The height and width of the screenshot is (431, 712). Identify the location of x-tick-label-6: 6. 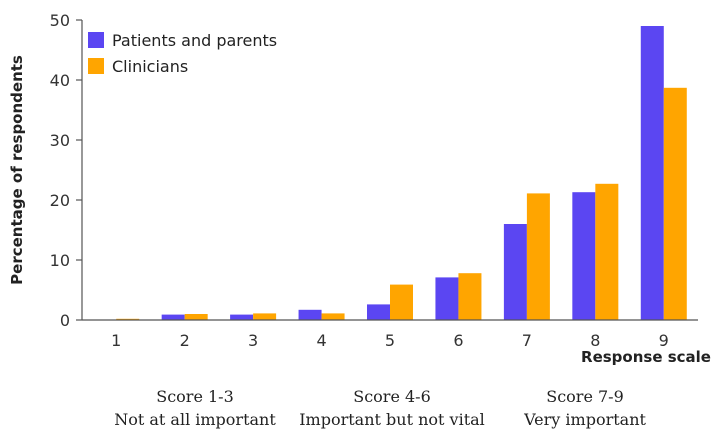
(458, 340).